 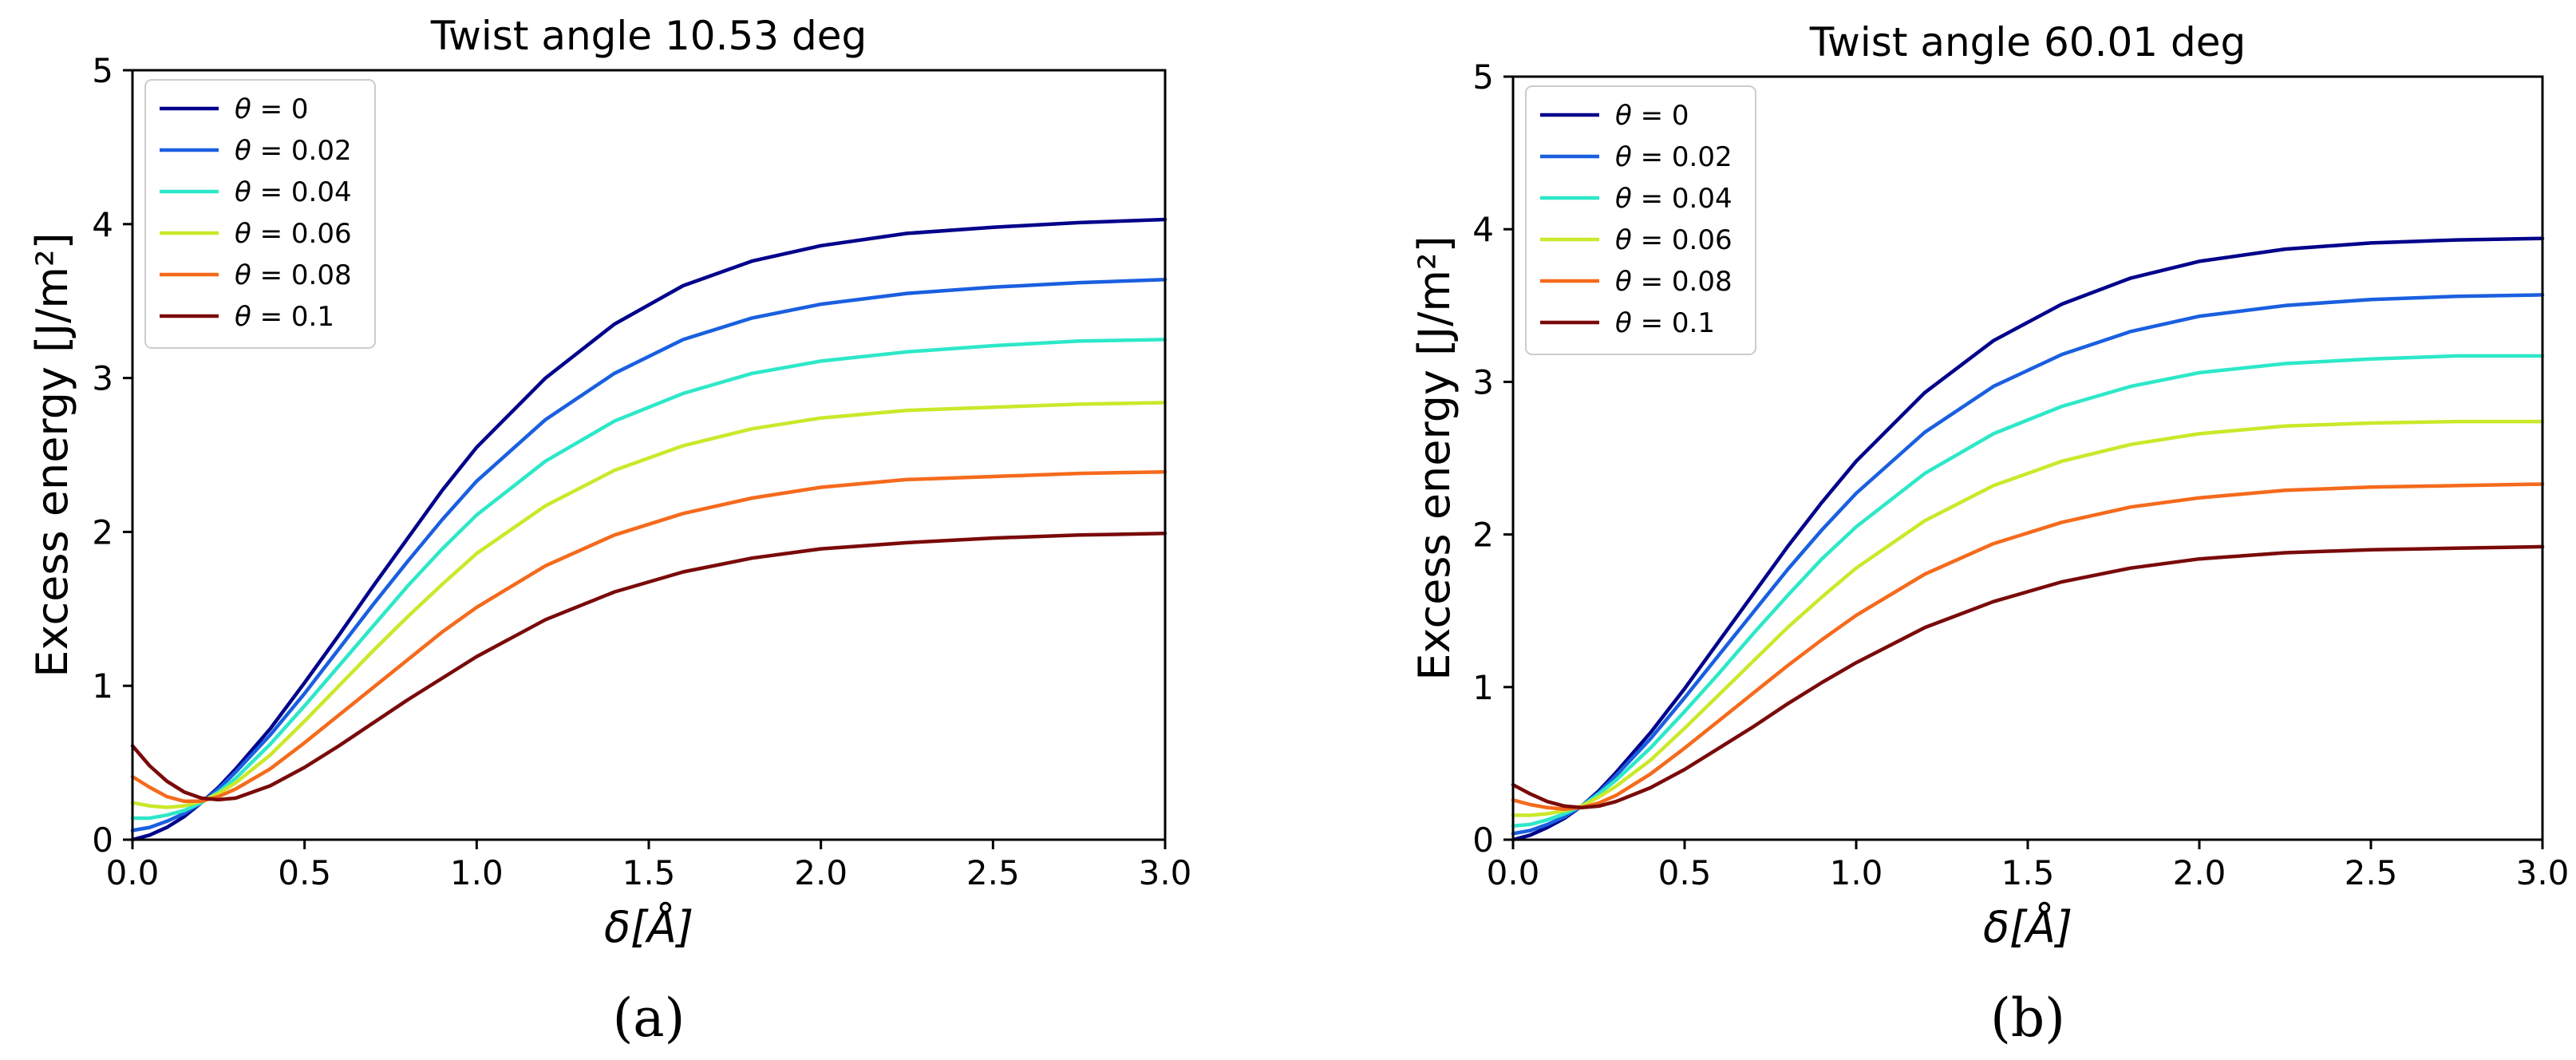 I want to click on panel-caption: (a), so click(x=649, y=1018).